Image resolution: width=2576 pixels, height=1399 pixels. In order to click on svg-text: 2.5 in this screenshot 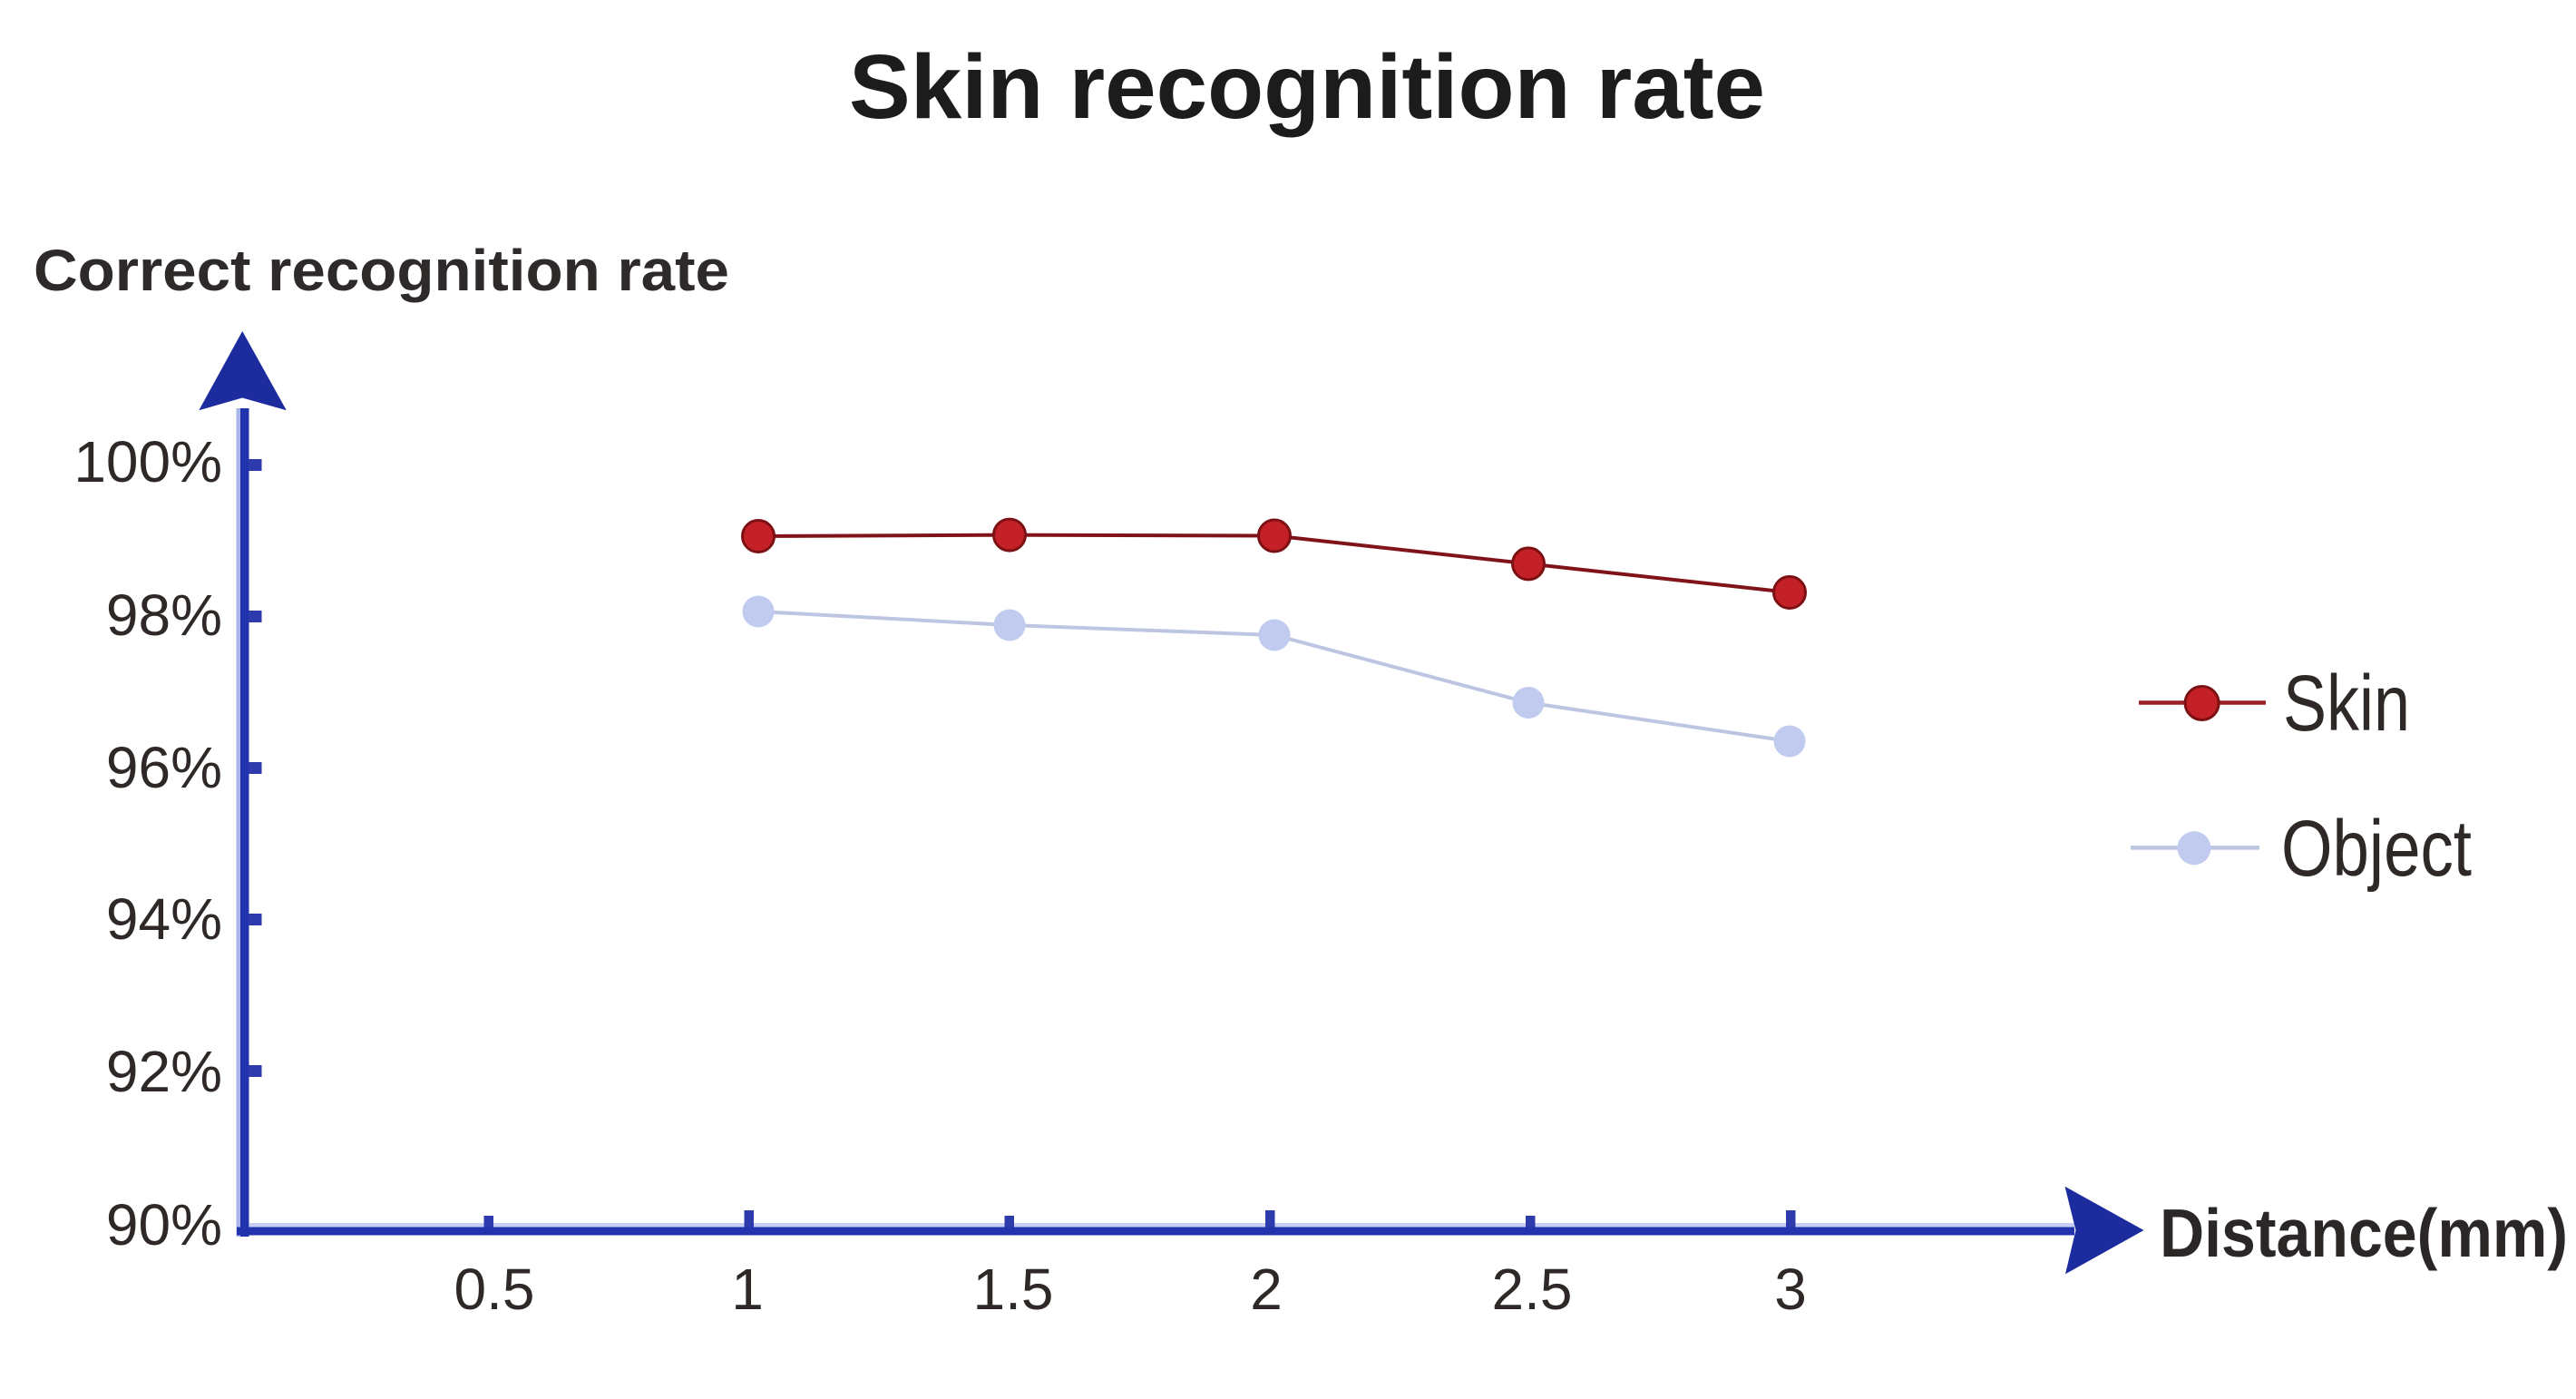, I will do `click(1532, 1289)`.